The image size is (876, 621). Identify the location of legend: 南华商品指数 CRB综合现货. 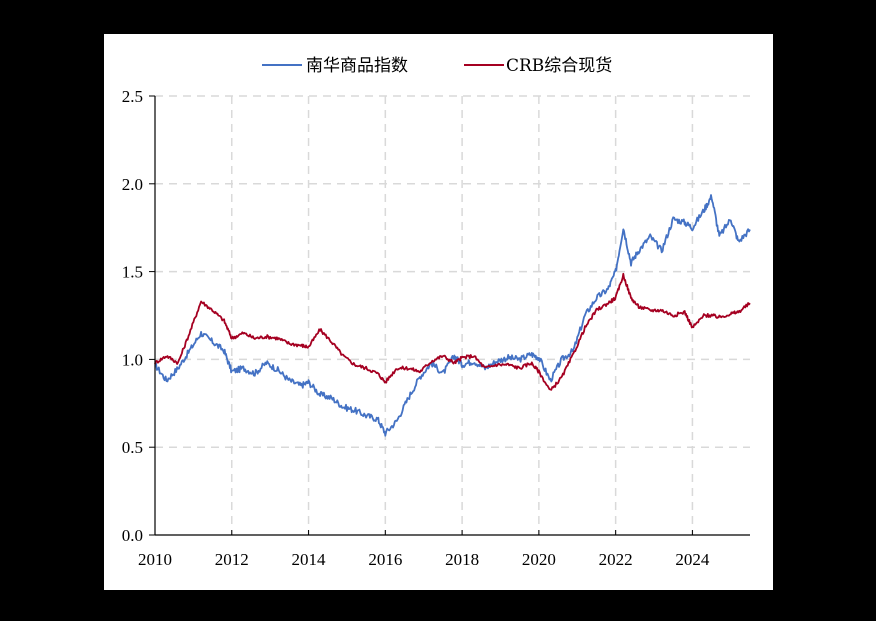
(437, 66).